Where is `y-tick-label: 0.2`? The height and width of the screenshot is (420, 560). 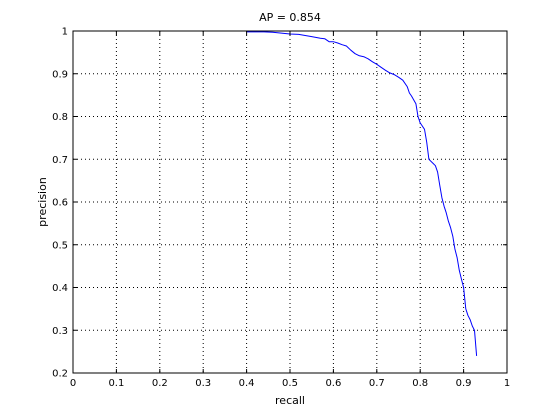 y-tick-label: 0.2 is located at coordinates (60, 374).